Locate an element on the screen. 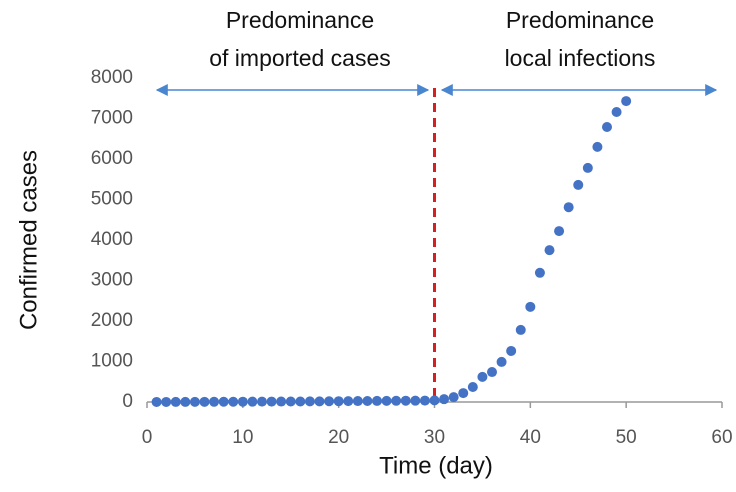 Image resolution: width=736 pixels, height=492 pixels. x-tick-label: 60 is located at coordinates (721, 437).